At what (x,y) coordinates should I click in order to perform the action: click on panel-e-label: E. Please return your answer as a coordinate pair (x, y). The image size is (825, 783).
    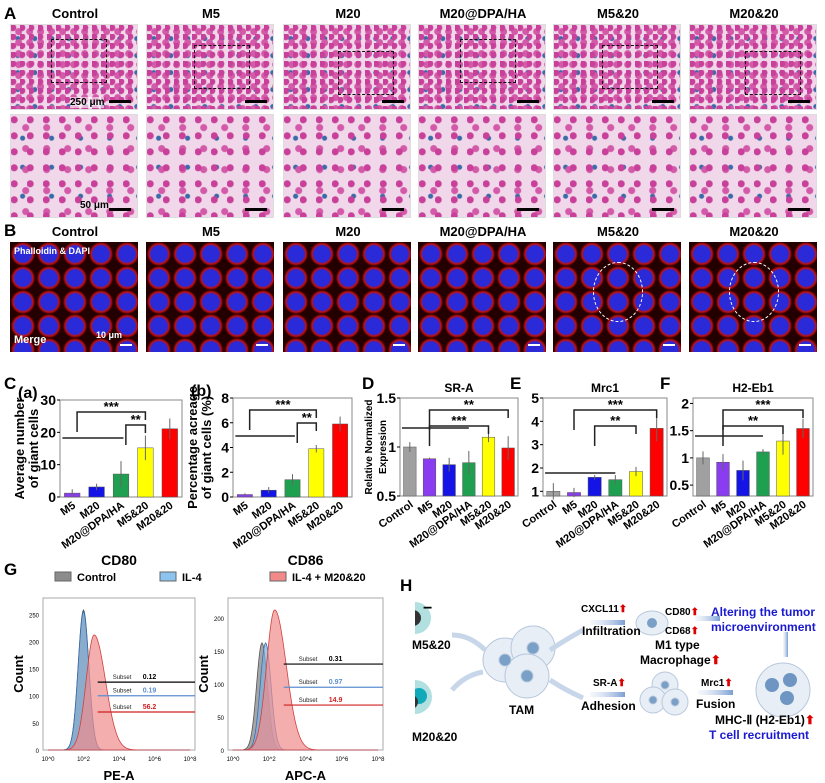
    Looking at the image, I should click on (516, 383).